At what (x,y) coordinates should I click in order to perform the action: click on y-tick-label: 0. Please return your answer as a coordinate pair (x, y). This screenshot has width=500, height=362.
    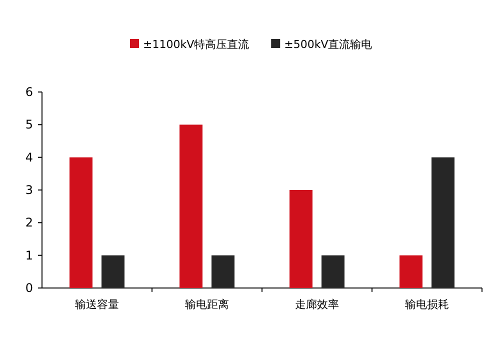
    Looking at the image, I should click on (29, 288).